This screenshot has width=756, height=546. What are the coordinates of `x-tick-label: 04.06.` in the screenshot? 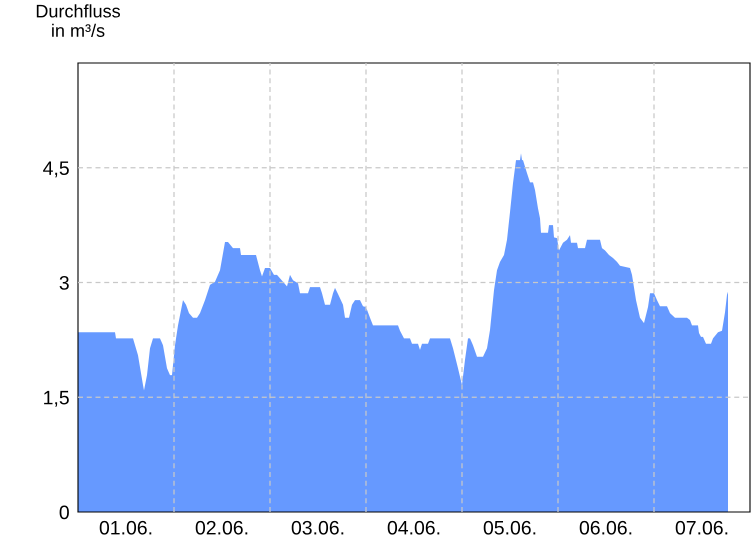 It's located at (414, 527).